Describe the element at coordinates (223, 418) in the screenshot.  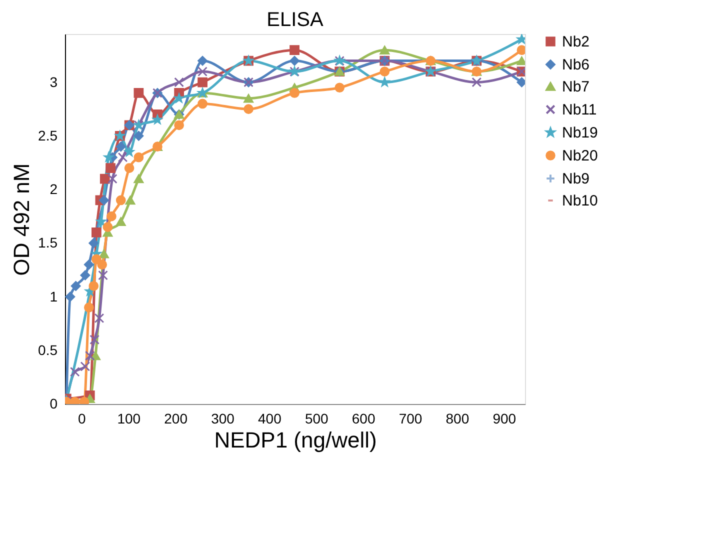
I see `x-tick-label: 300` at that location.